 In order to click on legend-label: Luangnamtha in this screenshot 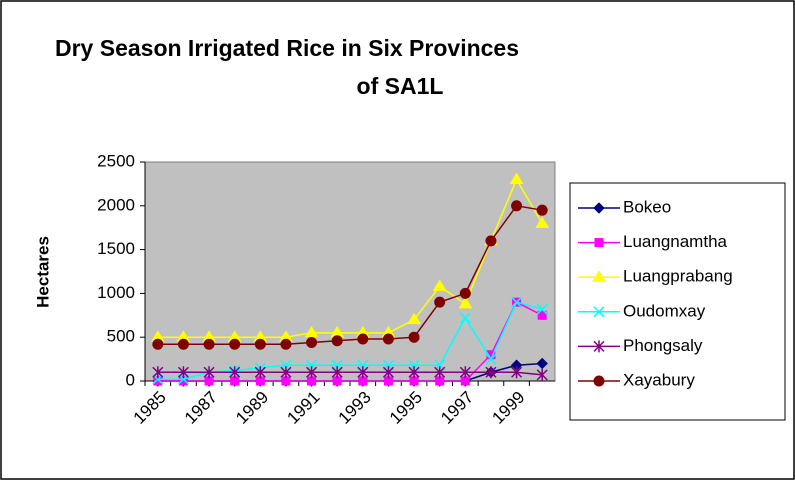, I will do `click(675, 241)`.